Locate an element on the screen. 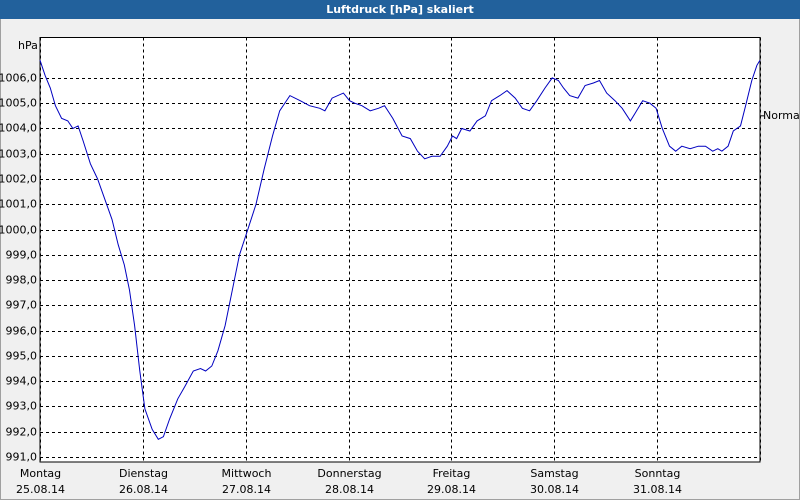  y-unit: hPa is located at coordinates (28, 45).